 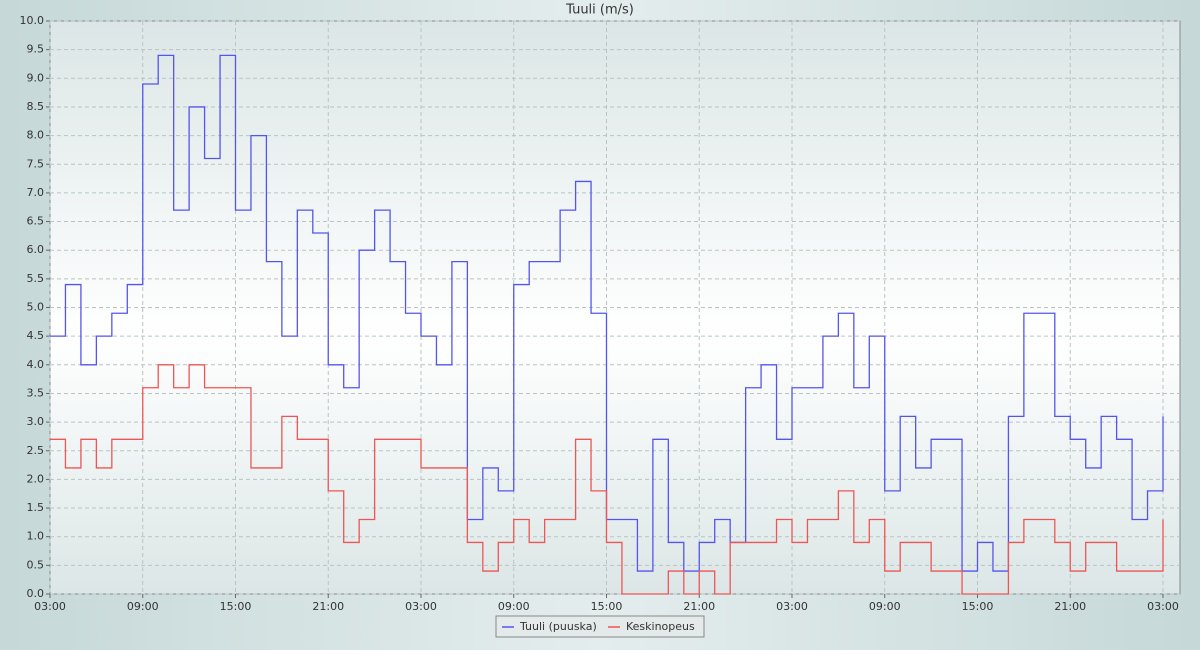 I want to click on y-tick-label: 4.5, so click(x=36, y=335).